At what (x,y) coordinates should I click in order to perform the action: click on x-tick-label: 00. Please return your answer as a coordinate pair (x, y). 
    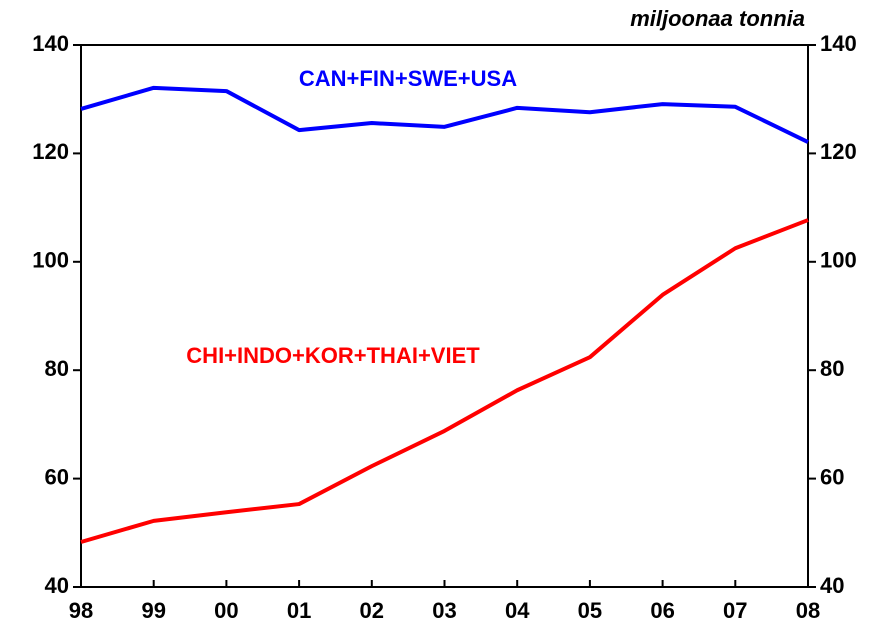
    Looking at the image, I should click on (226, 610).